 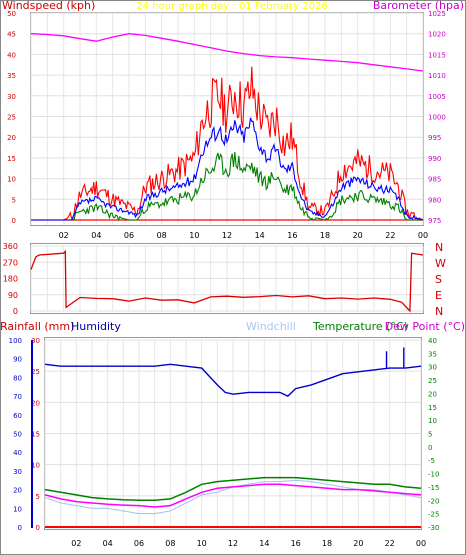 What do you see at coordinates (430, 435) in the screenshot?
I see `temperature-tick-label: 5` at bounding box center [430, 435].